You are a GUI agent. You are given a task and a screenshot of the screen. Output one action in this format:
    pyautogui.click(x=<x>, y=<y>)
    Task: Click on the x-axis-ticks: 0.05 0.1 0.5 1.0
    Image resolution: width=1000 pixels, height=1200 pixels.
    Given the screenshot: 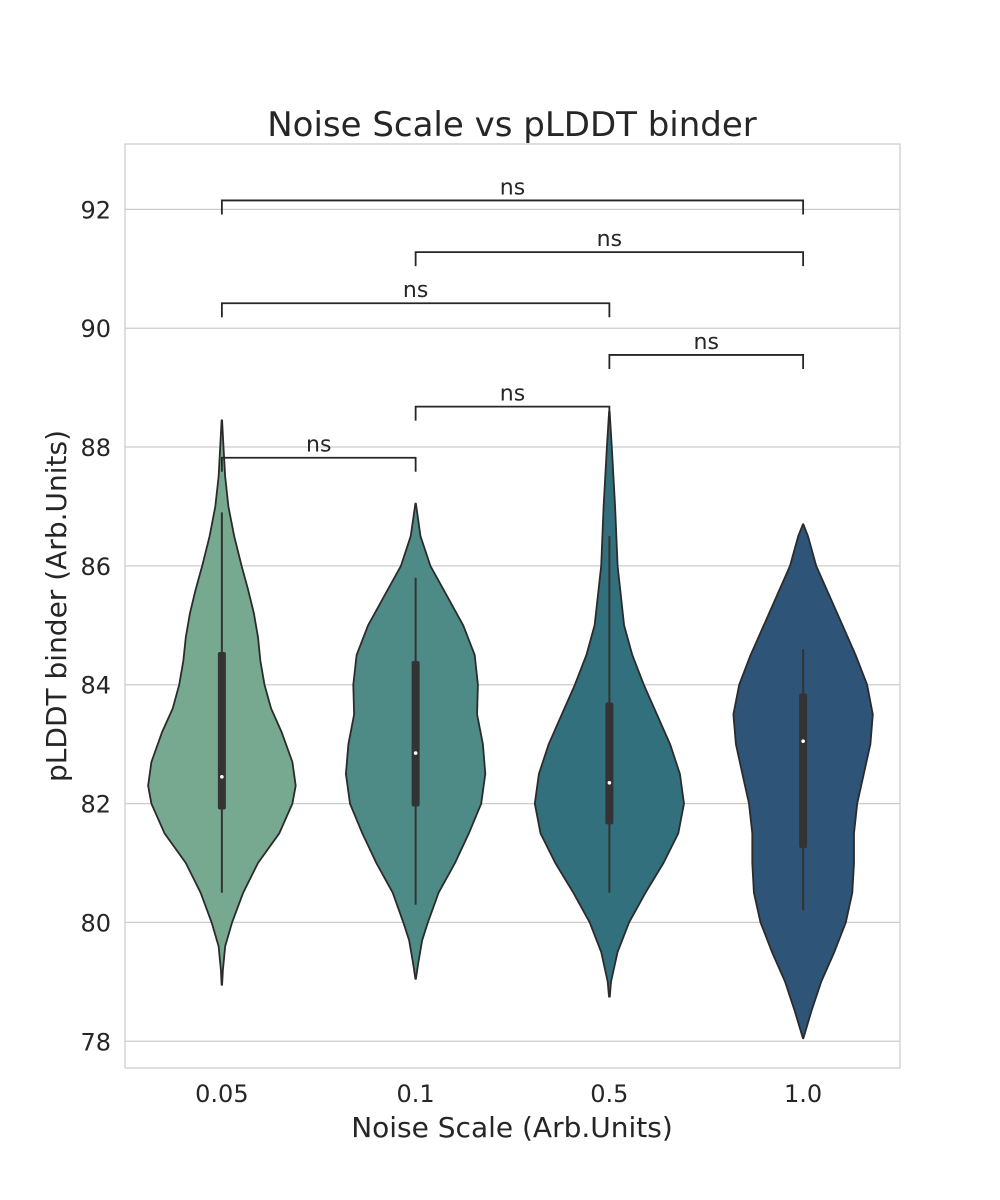 What is the action you would take?
    pyautogui.click(x=508, y=1094)
    